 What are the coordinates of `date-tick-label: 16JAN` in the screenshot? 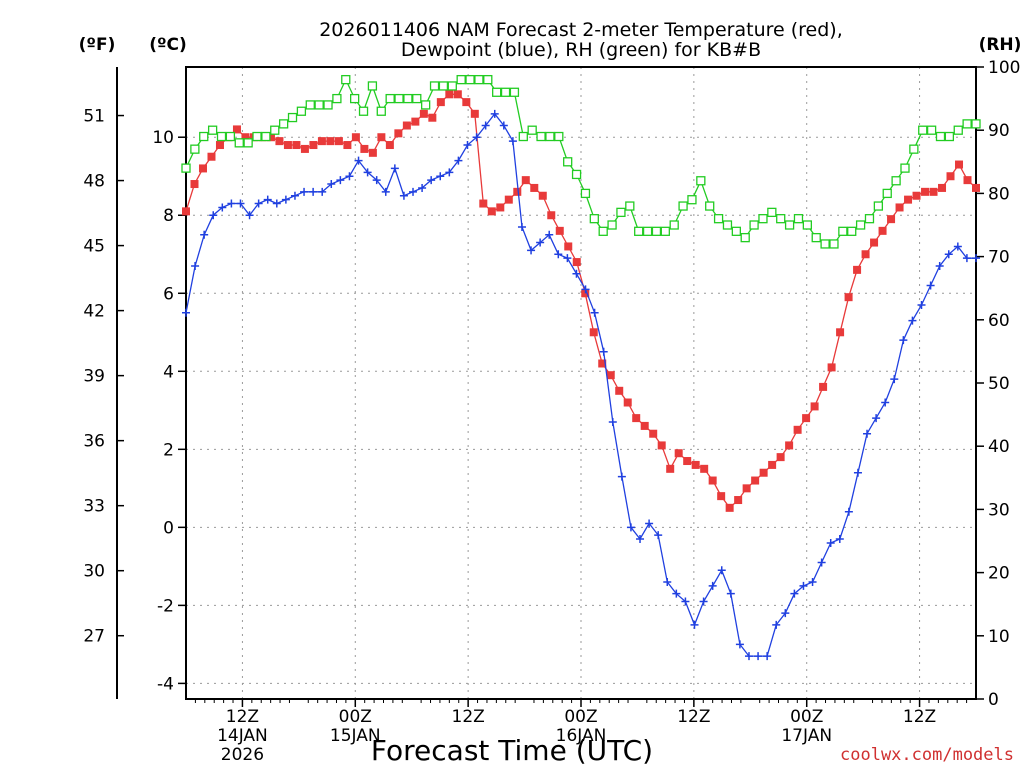 It's located at (581, 736).